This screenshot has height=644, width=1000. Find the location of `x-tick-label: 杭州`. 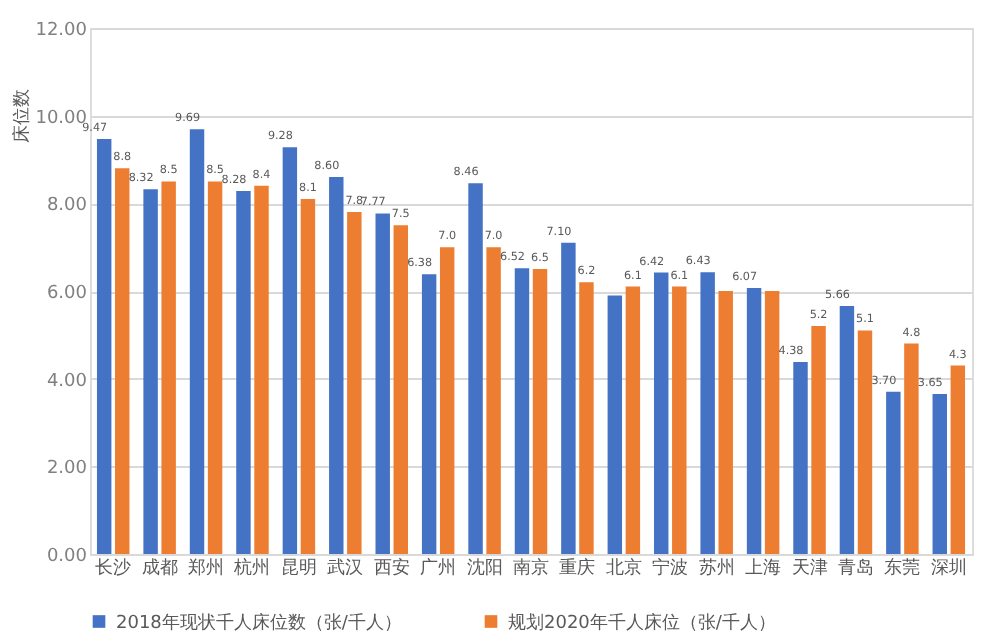

x-tick-label: 杭州 is located at coordinates (251, 568).